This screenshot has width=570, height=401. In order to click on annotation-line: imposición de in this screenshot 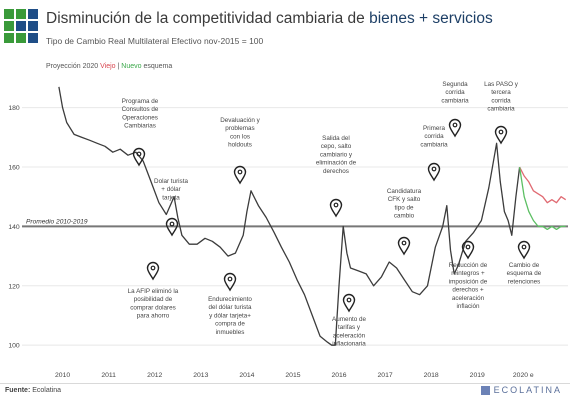, I will do `click(468, 281)`.